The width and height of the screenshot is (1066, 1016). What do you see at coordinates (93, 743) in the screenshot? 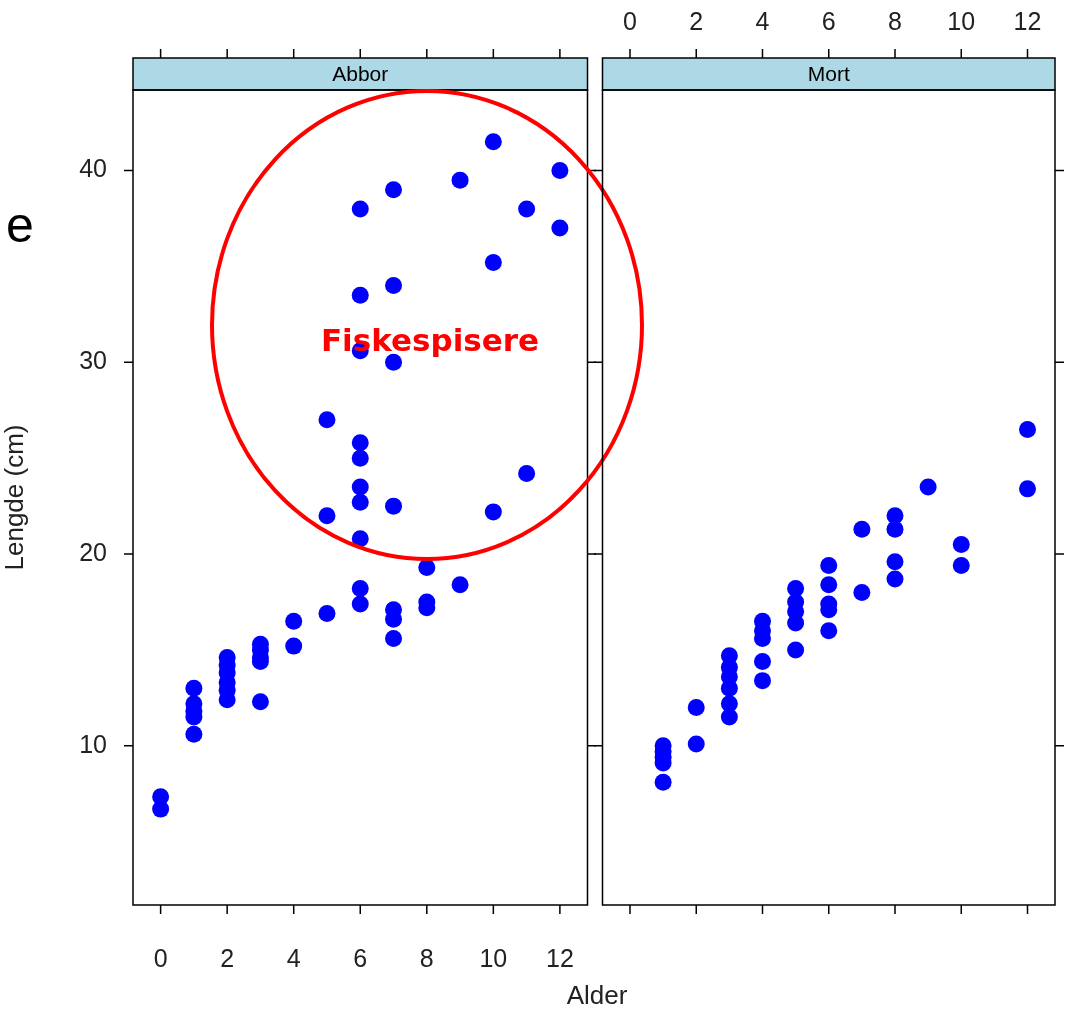
I see `y-tick-label: 10` at bounding box center [93, 743].